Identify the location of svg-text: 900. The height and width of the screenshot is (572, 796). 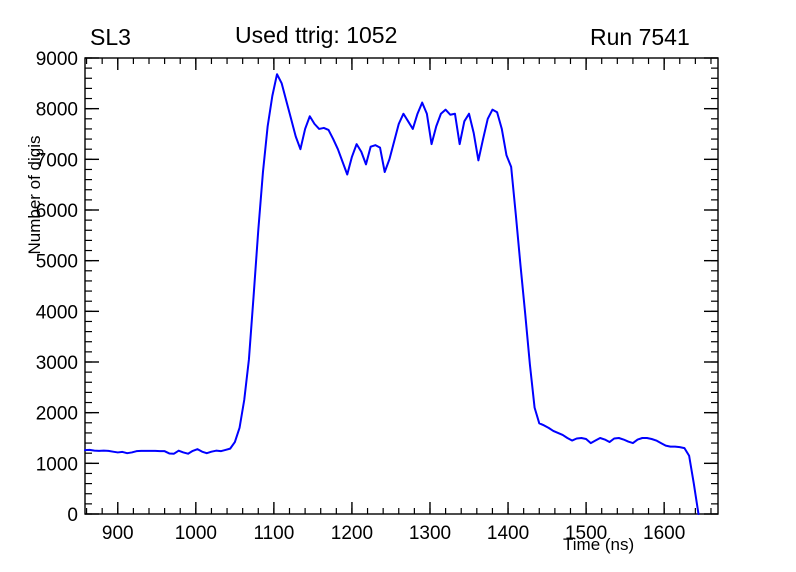
(118, 533).